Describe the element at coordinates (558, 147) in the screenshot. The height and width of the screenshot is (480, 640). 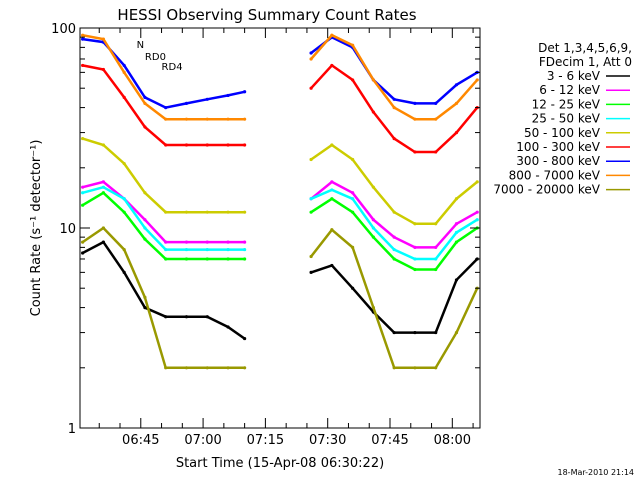
I see `legend-label: 100 - 300 keV` at that location.